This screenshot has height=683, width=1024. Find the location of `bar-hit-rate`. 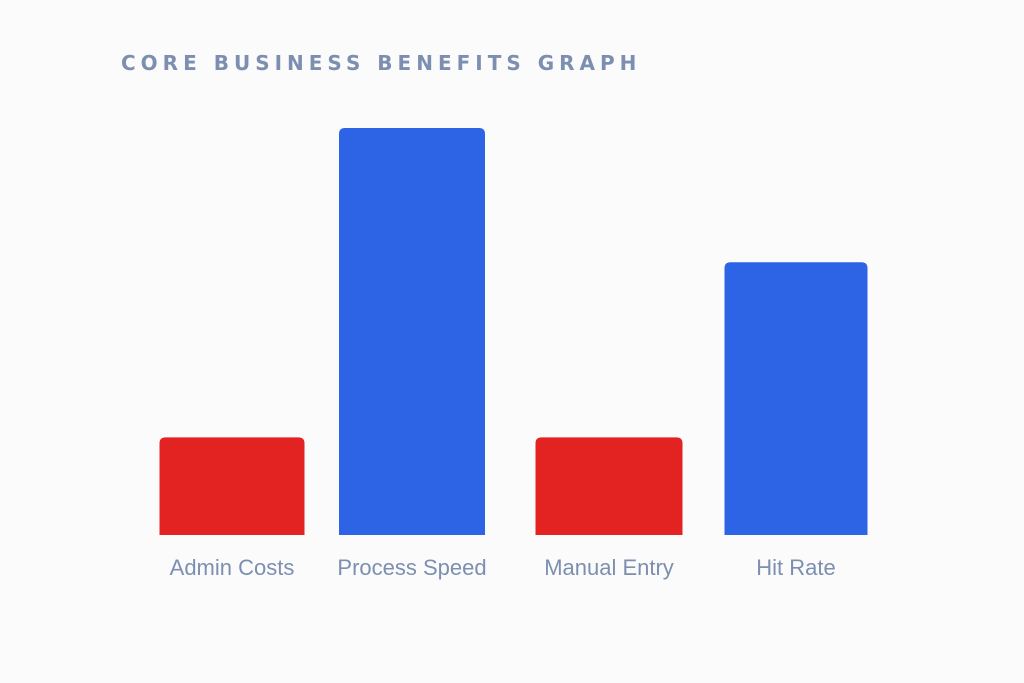

bar-hit-rate is located at coordinates (796, 398).